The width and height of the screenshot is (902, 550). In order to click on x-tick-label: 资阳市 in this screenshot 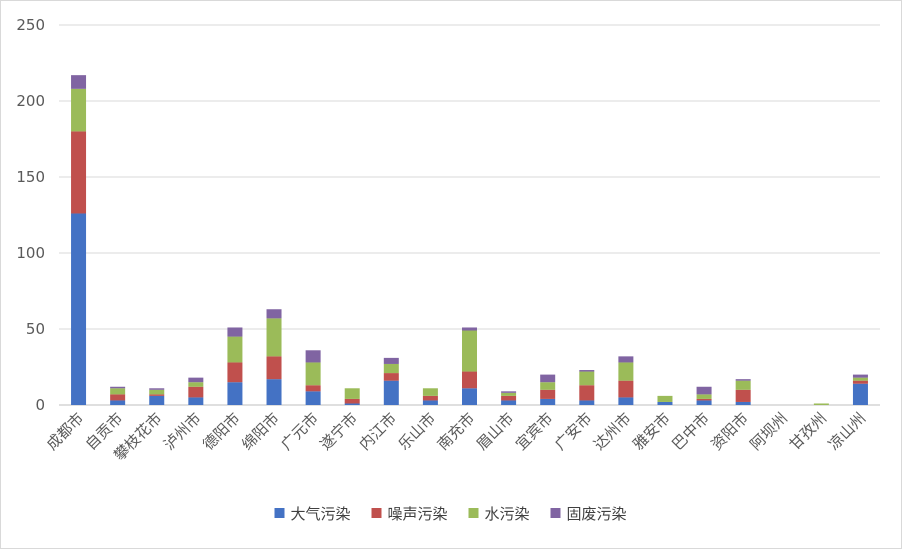, I will do `click(729, 431)`.